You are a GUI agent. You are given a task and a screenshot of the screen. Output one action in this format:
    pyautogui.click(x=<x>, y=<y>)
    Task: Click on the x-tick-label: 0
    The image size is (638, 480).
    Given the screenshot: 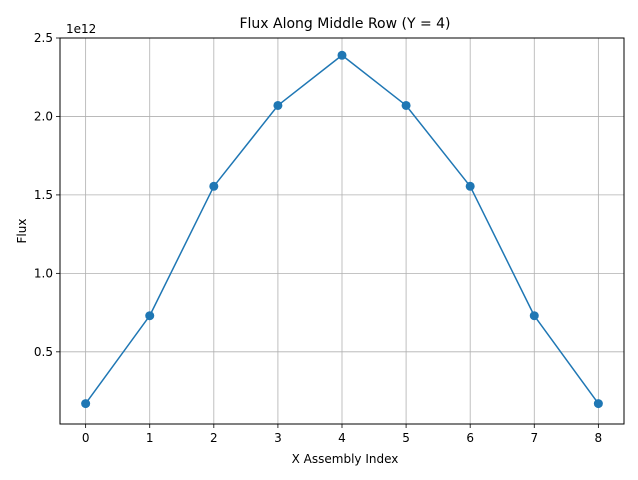 What is the action you would take?
    pyautogui.click(x=86, y=438)
    